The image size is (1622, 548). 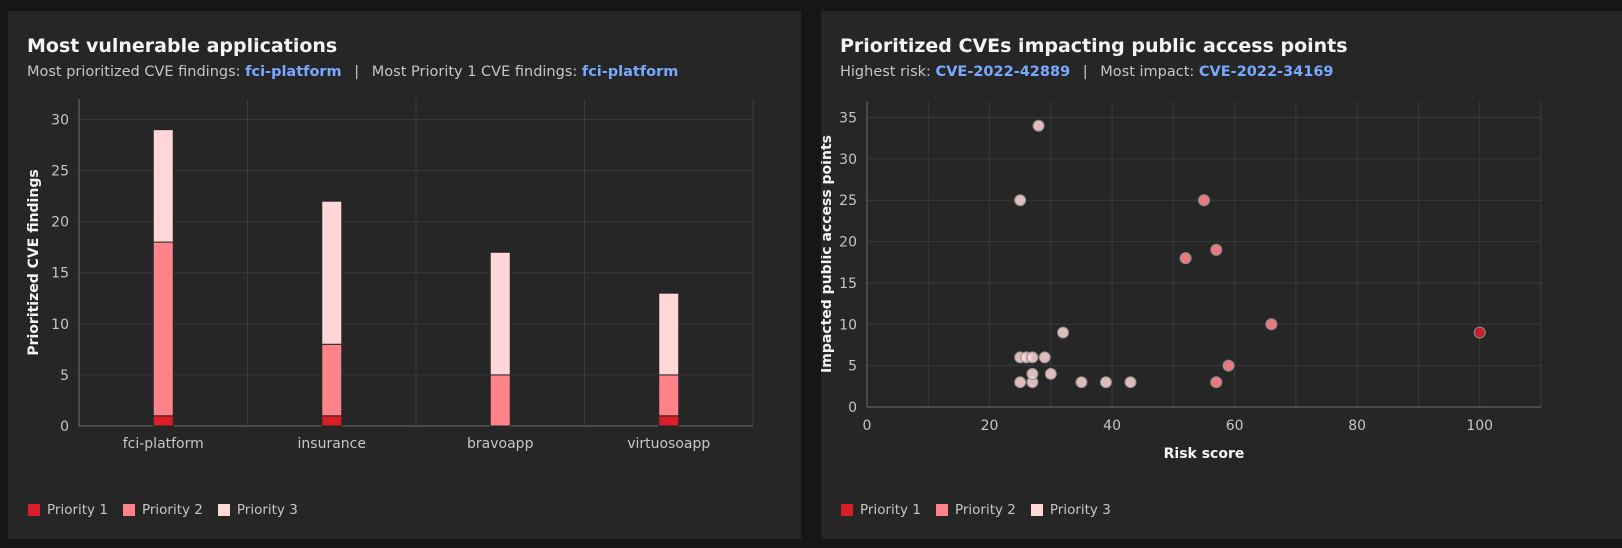 What do you see at coordinates (630, 72) in the screenshot?
I see `most-priority1-app-link: fci-platform` at bounding box center [630, 72].